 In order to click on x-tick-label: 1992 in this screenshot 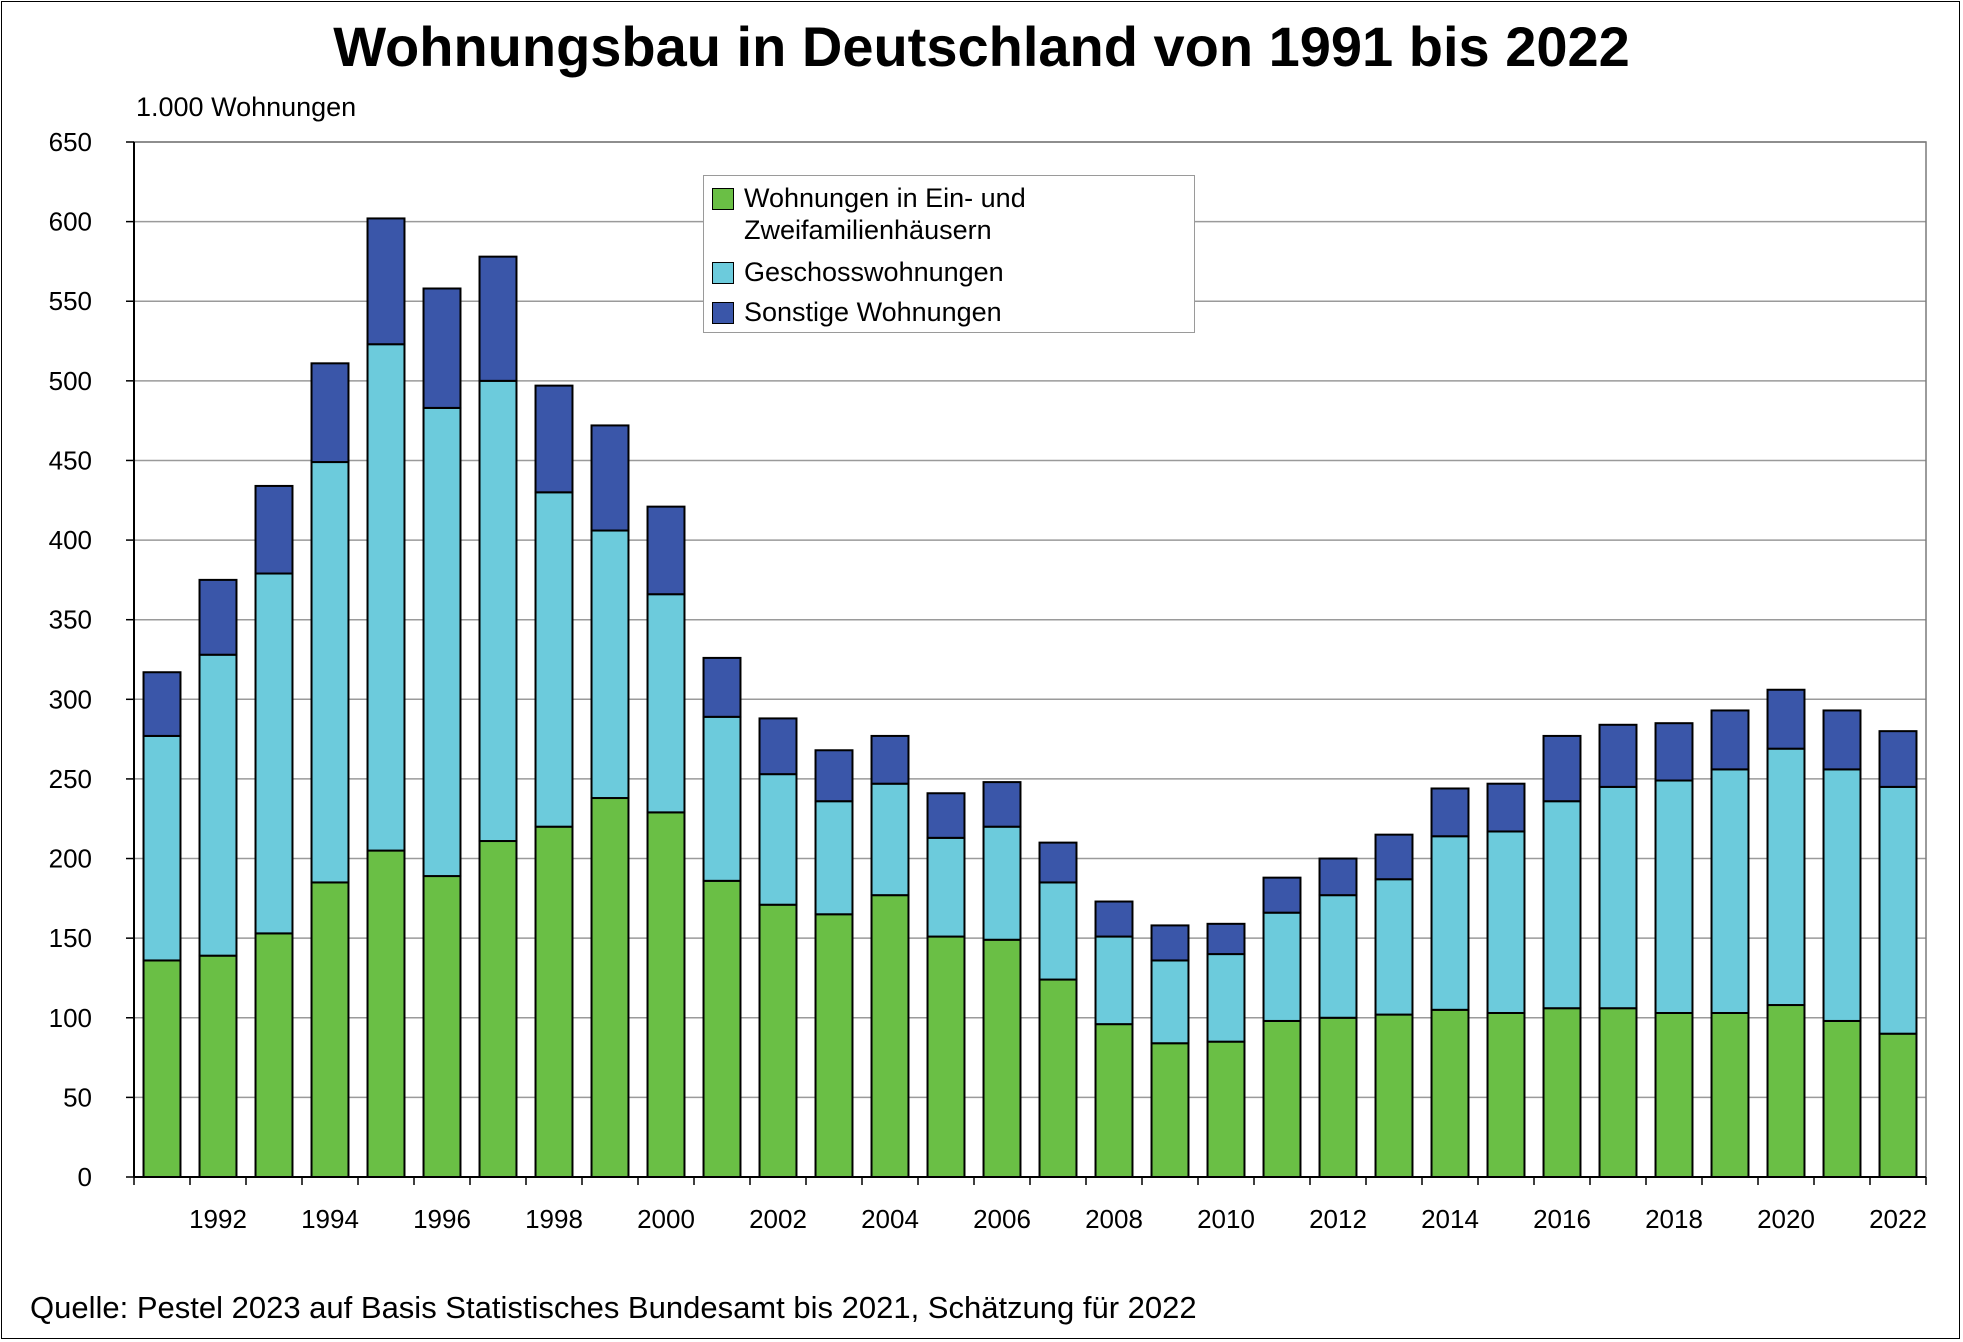, I will do `click(218, 1219)`.